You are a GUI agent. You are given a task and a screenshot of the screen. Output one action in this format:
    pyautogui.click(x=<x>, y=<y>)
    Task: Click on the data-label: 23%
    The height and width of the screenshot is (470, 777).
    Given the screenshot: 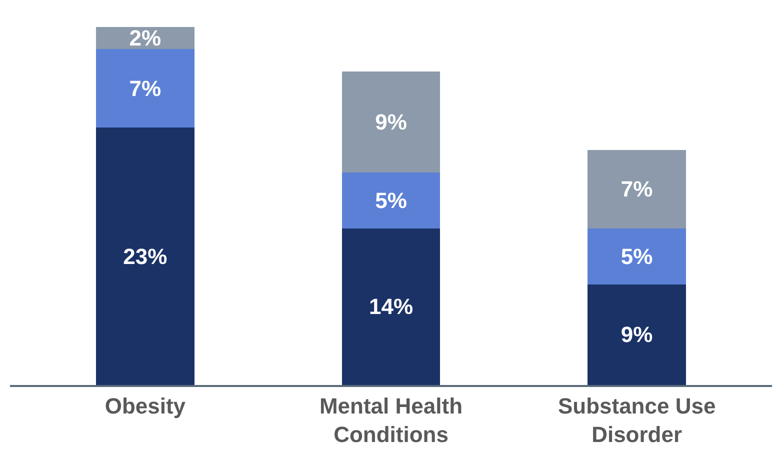 What is the action you would take?
    pyautogui.click(x=145, y=256)
    